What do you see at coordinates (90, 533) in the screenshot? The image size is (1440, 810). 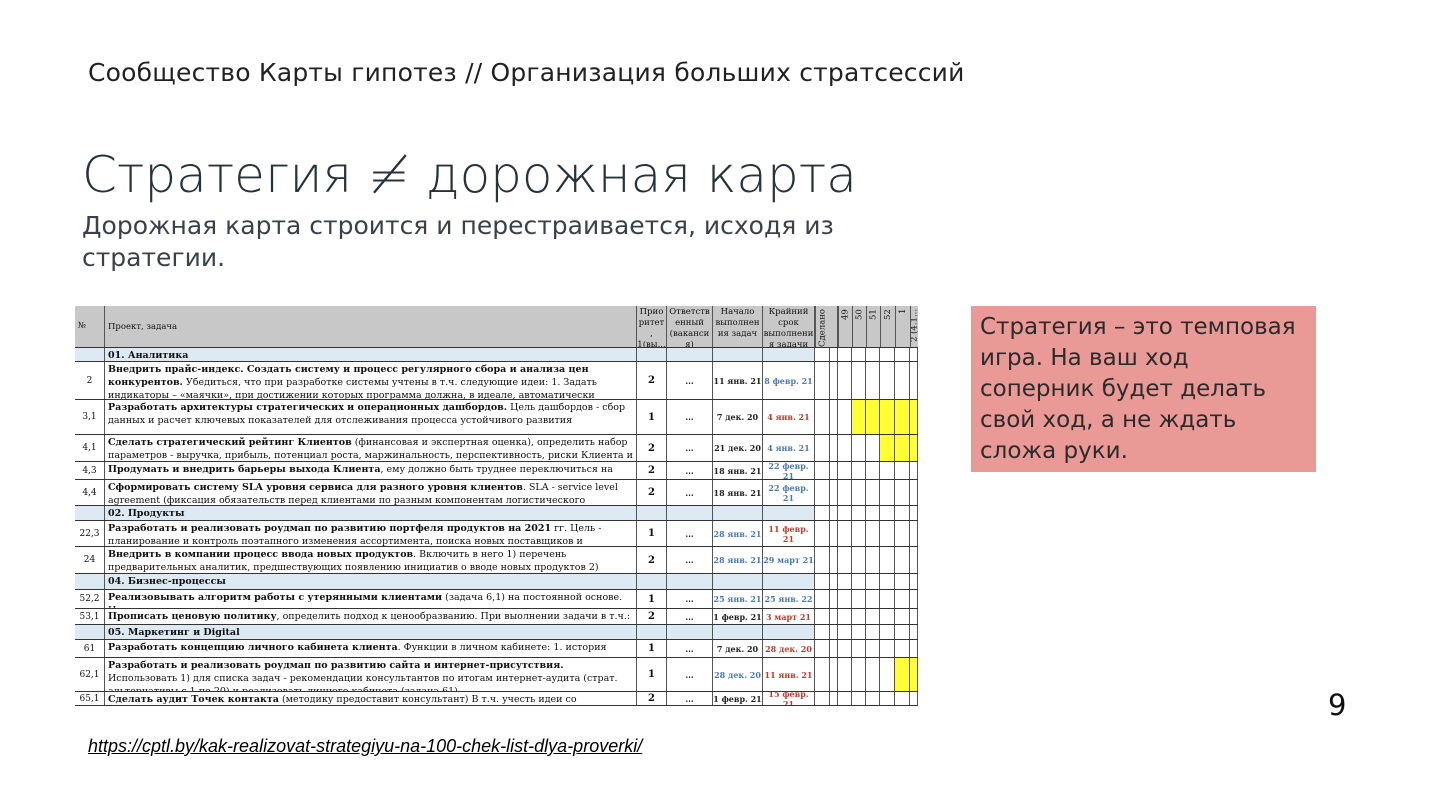 I see `task-number: 22,3` at bounding box center [90, 533].